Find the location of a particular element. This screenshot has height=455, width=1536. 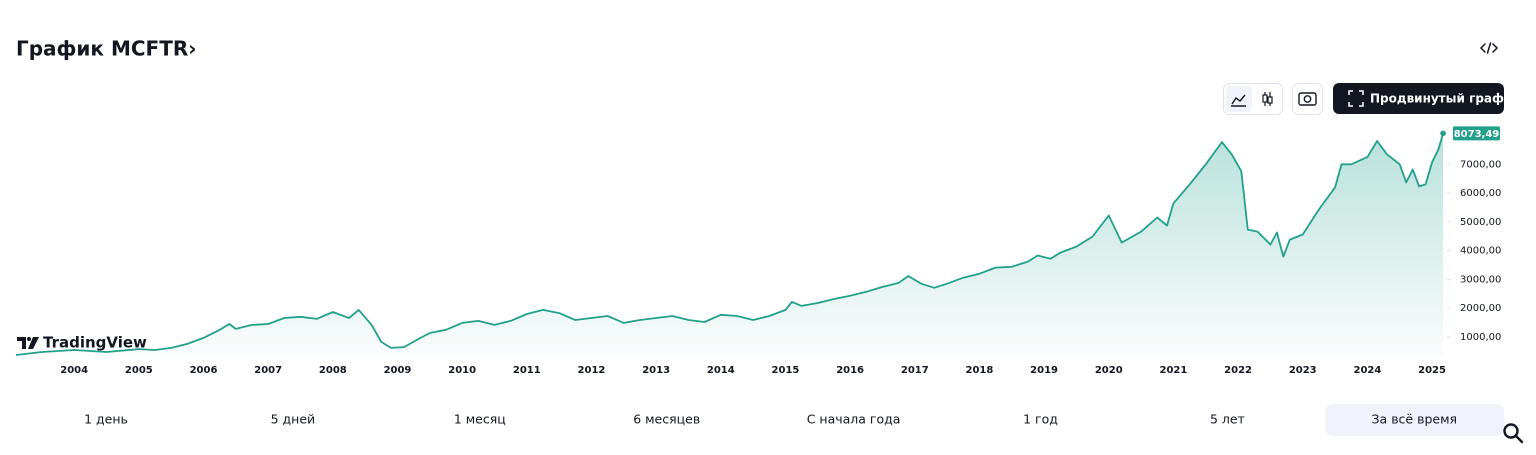

price-tag is located at coordinates (1476, 133).